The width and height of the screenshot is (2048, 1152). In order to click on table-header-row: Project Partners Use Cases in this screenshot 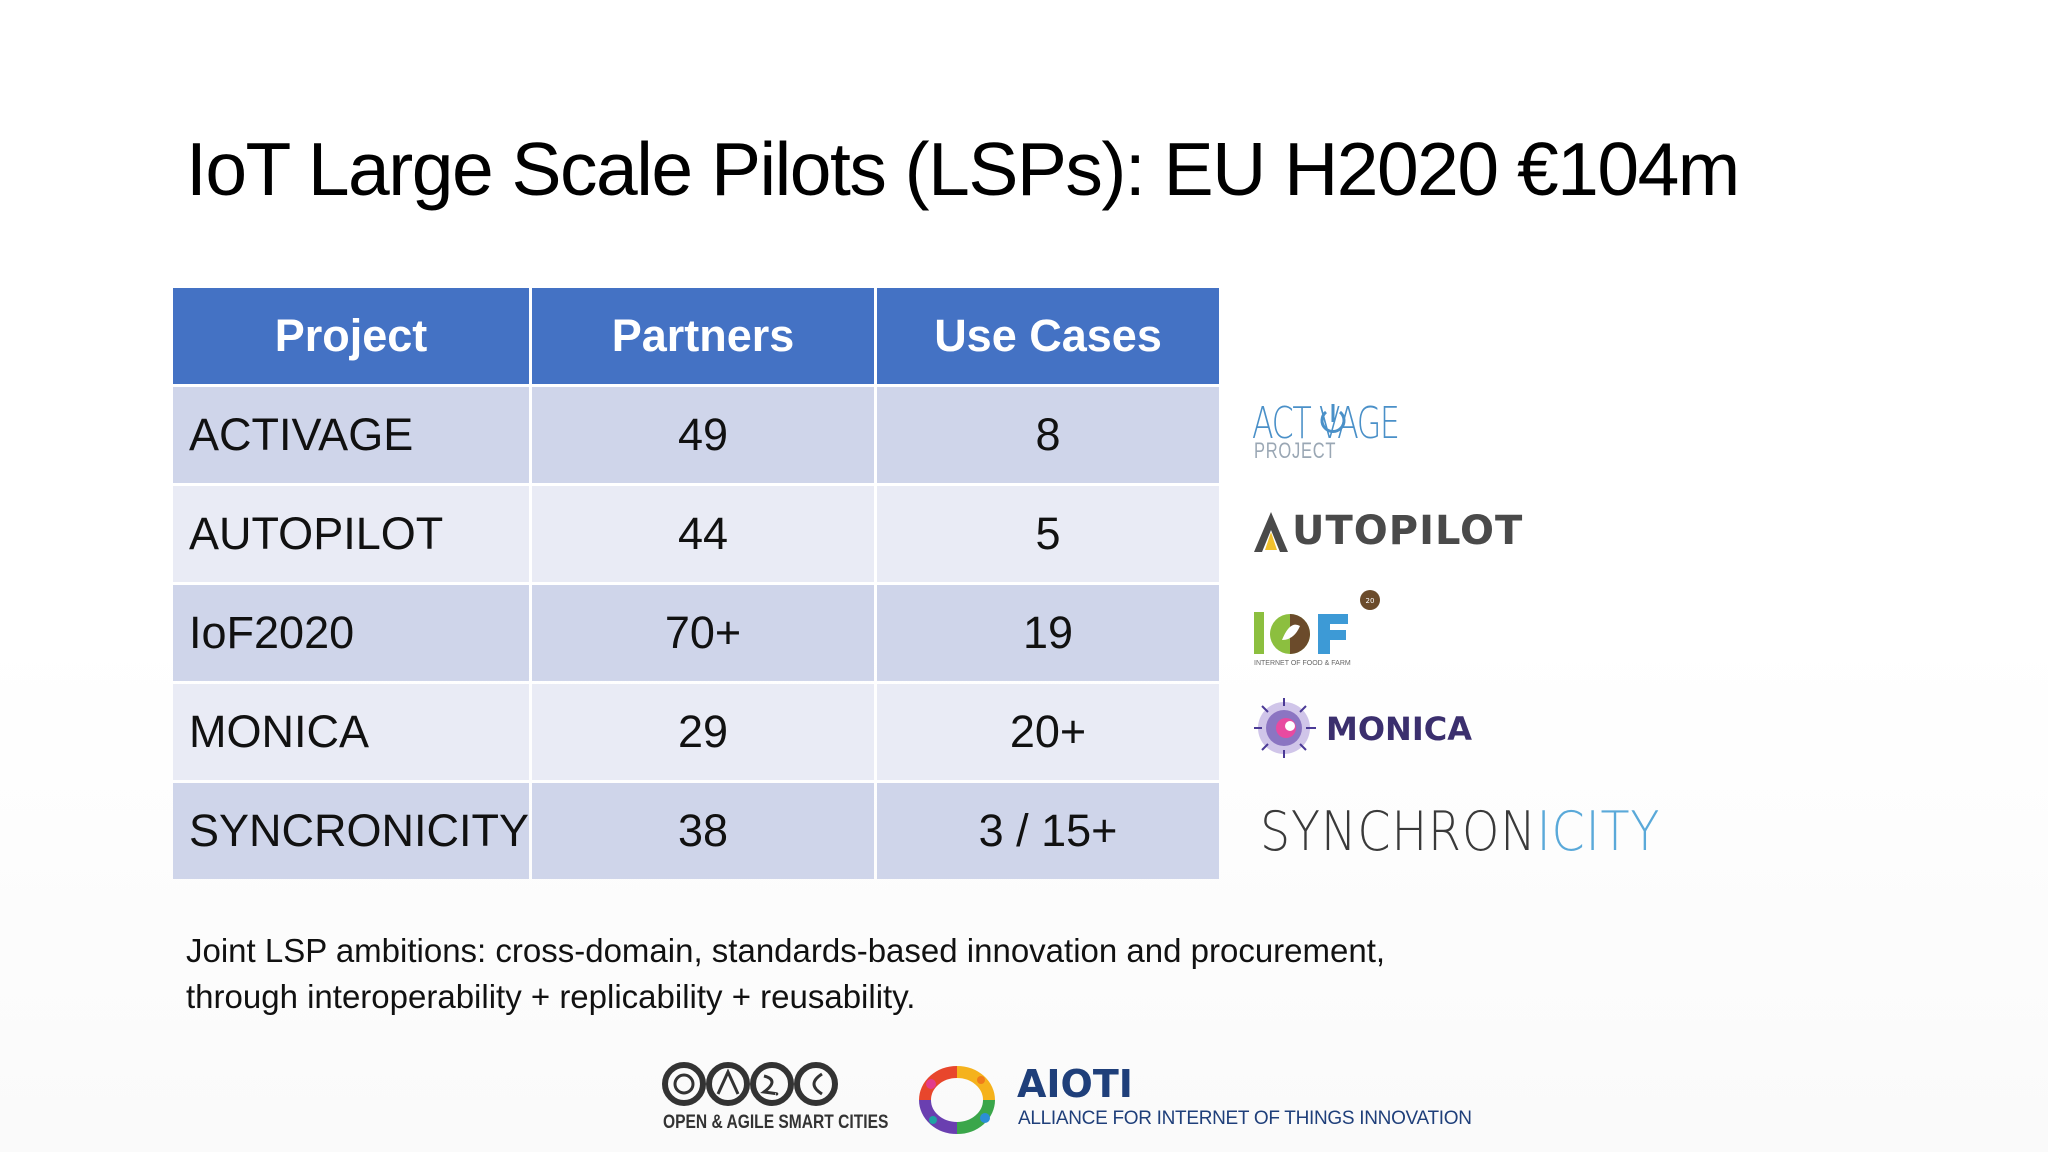, I will do `click(696, 336)`.